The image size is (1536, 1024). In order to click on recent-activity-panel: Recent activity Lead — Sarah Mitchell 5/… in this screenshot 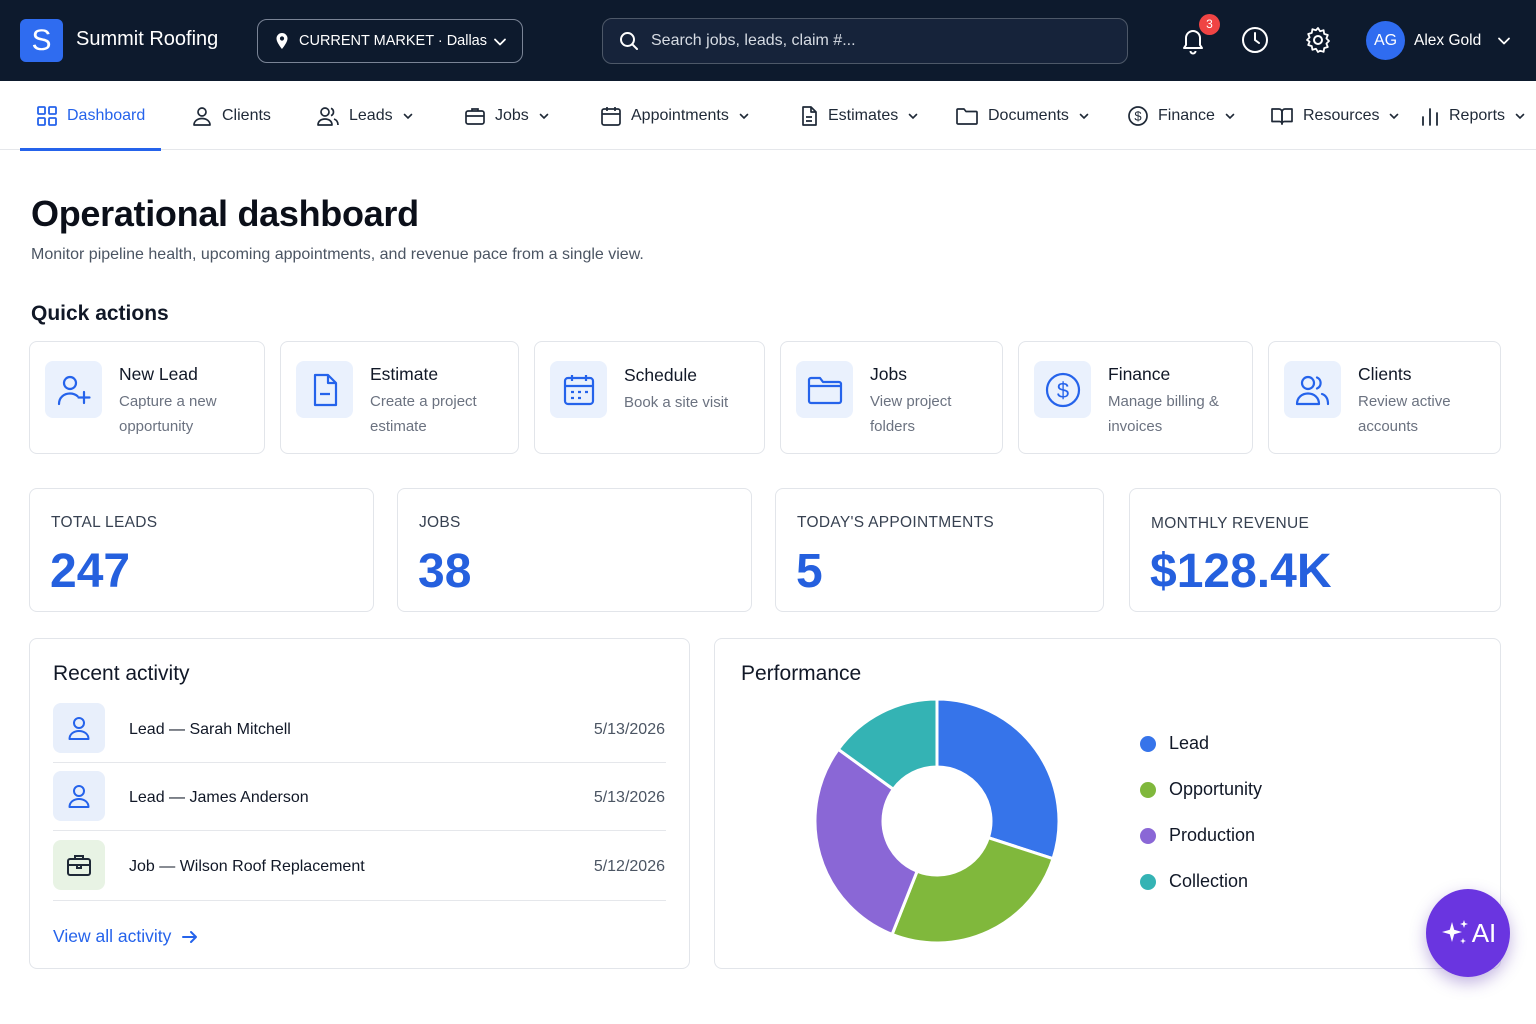, I will do `click(359, 803)`.